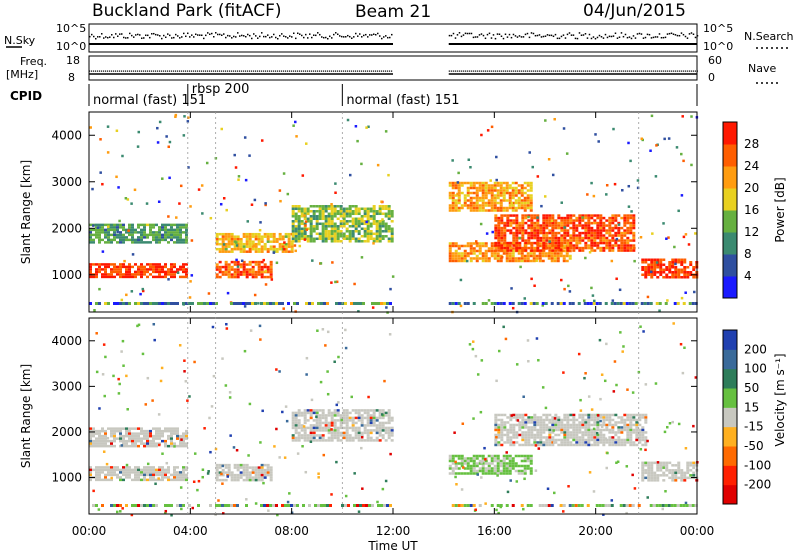  I want to click on nsearch-label: N.Search, so click(769, 36).